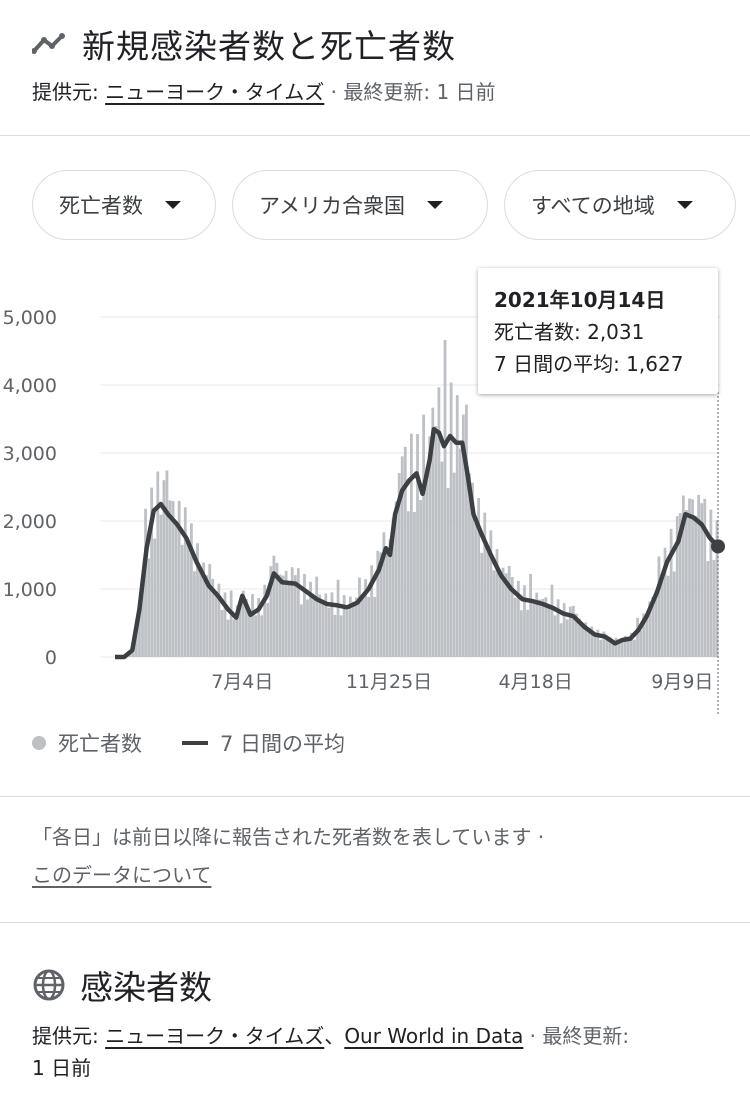 The width and height of the screenshot is (750, 1109). I want to click on cases-source-link-owid: Our World in Data, so click(434, 1036).